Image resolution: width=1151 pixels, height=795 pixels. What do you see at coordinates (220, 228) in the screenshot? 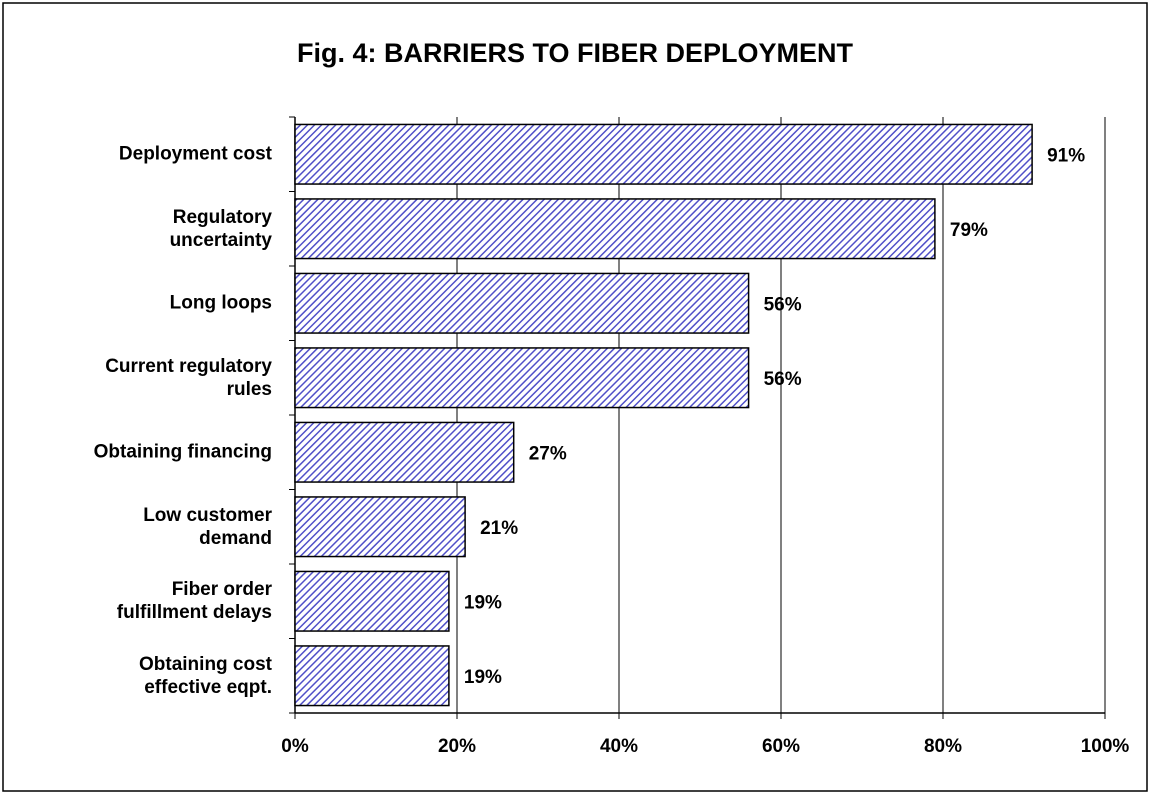
I see `y-tick-label: Regulatory uncertainty` at bounding box center [220, 228].